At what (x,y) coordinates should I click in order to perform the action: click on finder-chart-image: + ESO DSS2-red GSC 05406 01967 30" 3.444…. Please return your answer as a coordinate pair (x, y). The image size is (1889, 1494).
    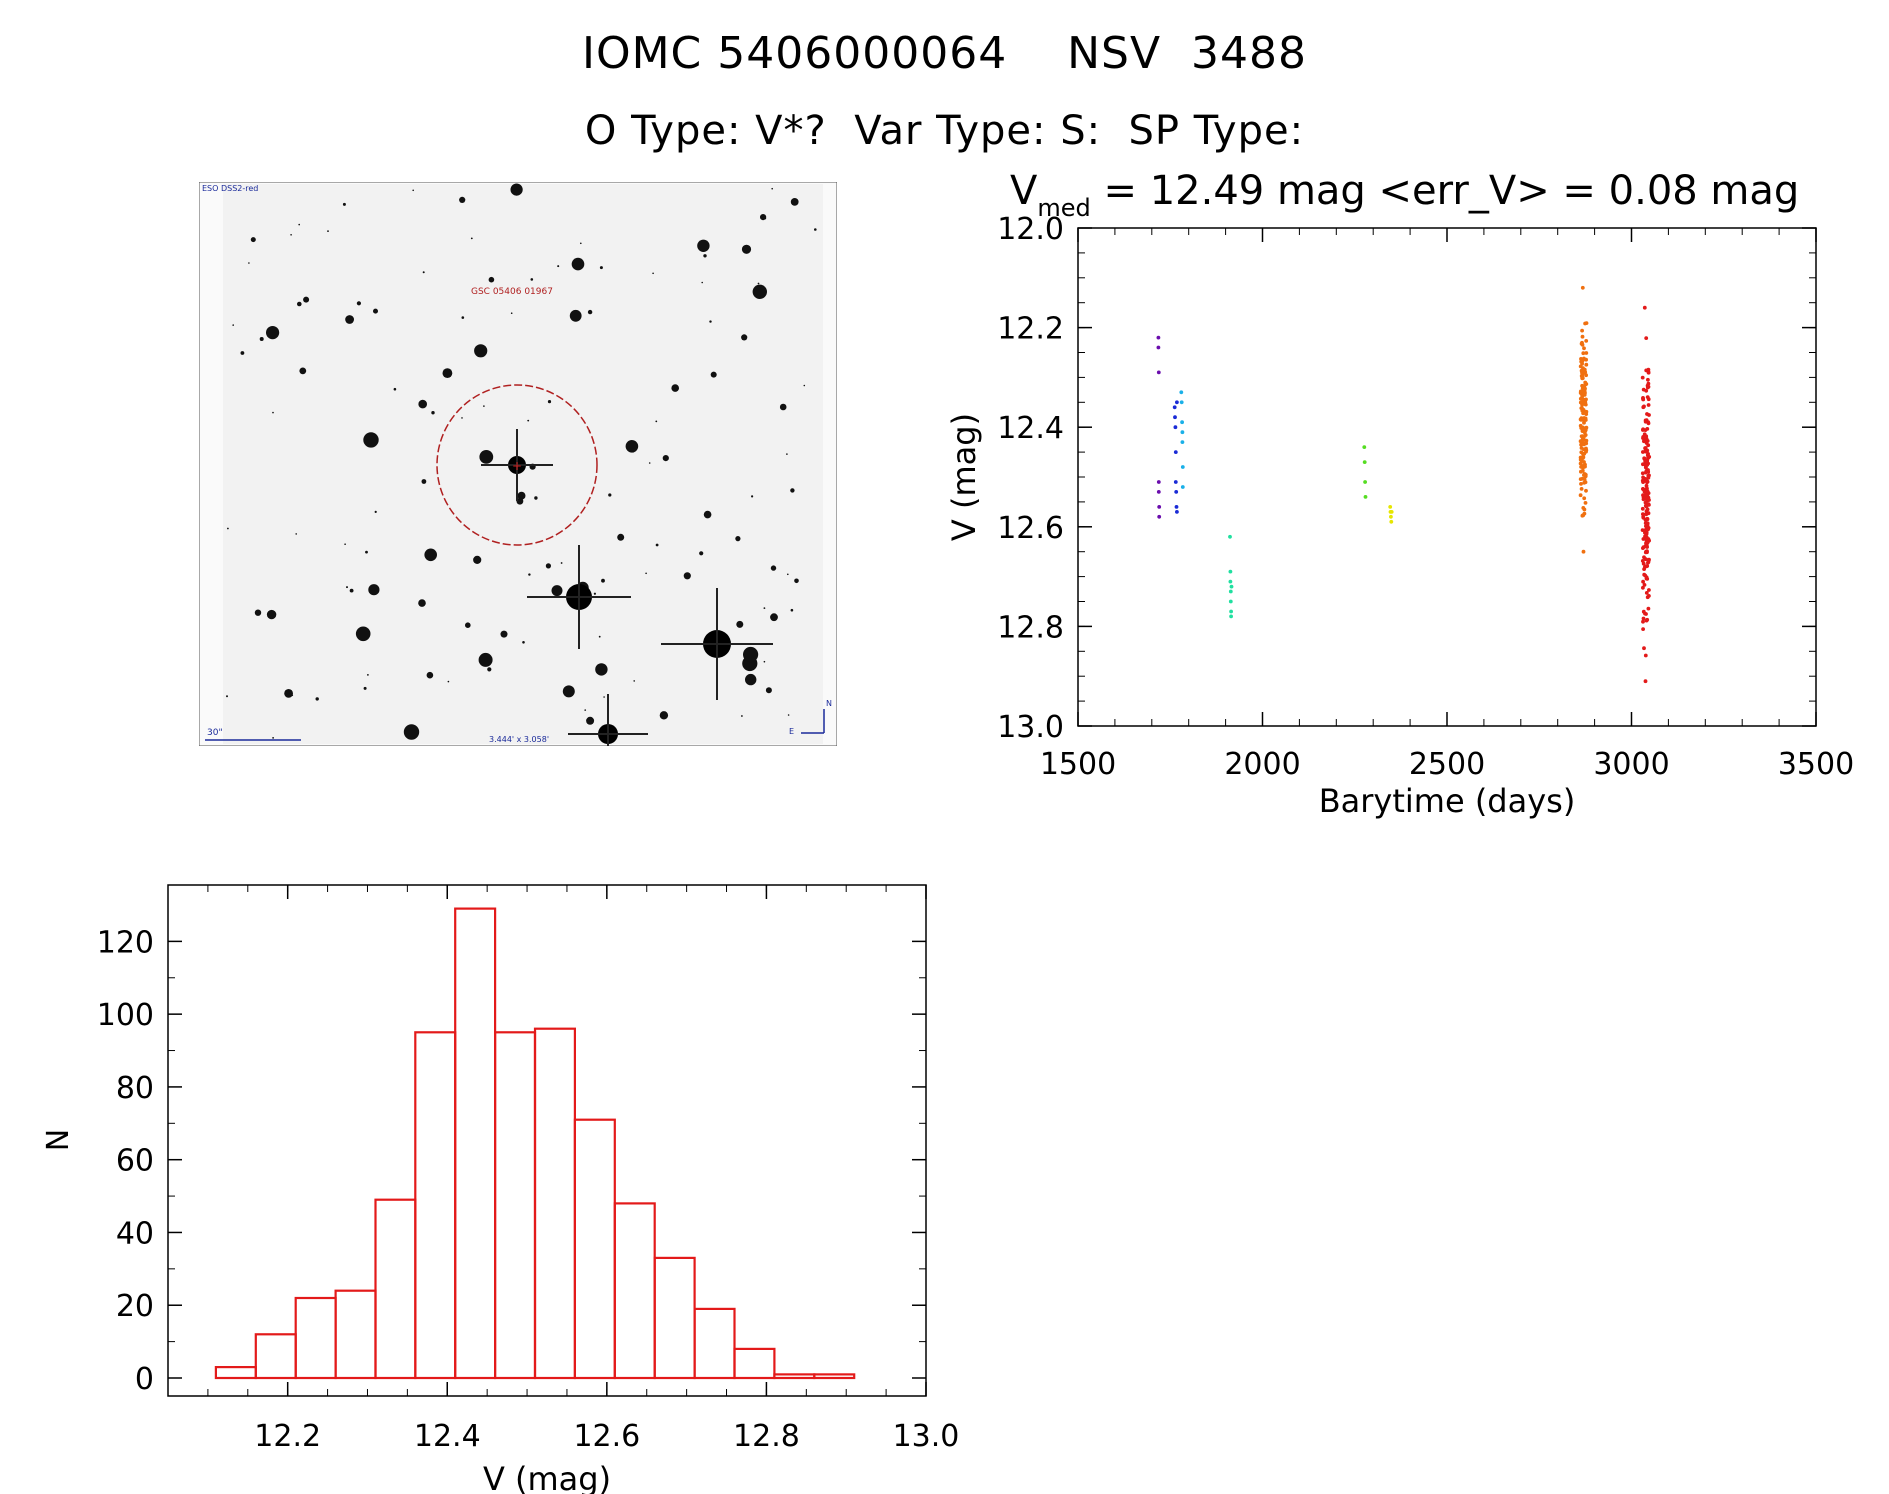
    Looking at the image, I should click on (518, 464).